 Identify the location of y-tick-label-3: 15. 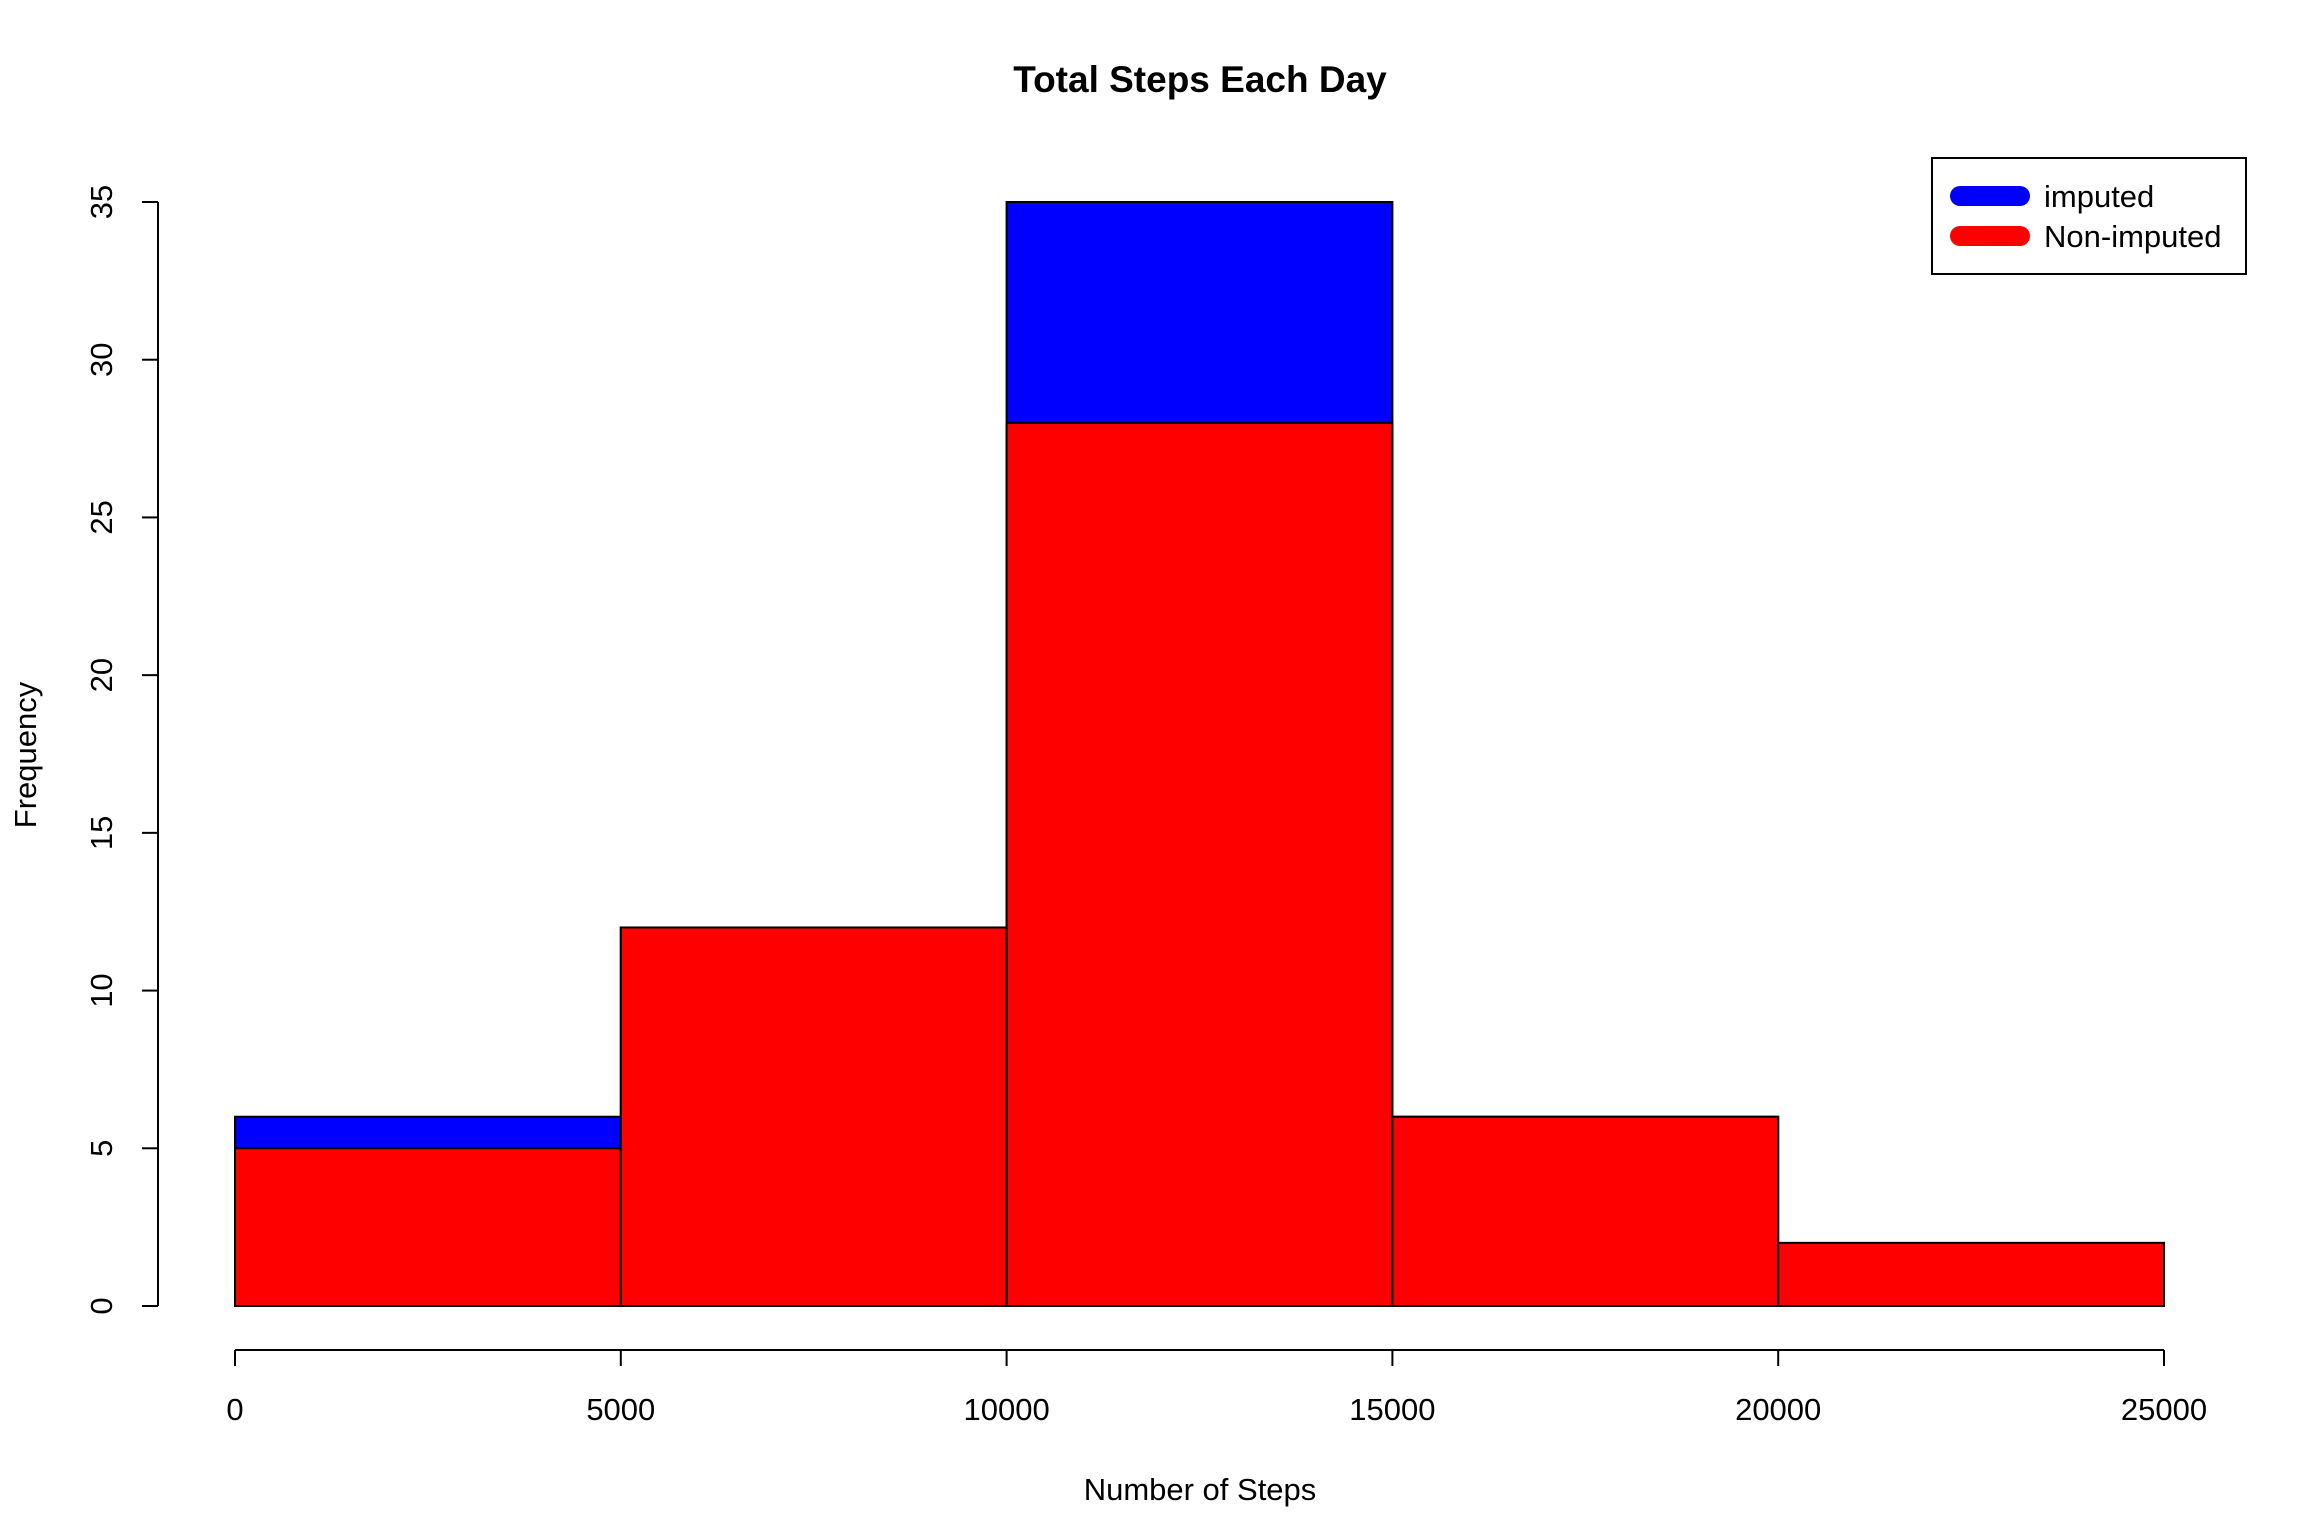
(101, 833).